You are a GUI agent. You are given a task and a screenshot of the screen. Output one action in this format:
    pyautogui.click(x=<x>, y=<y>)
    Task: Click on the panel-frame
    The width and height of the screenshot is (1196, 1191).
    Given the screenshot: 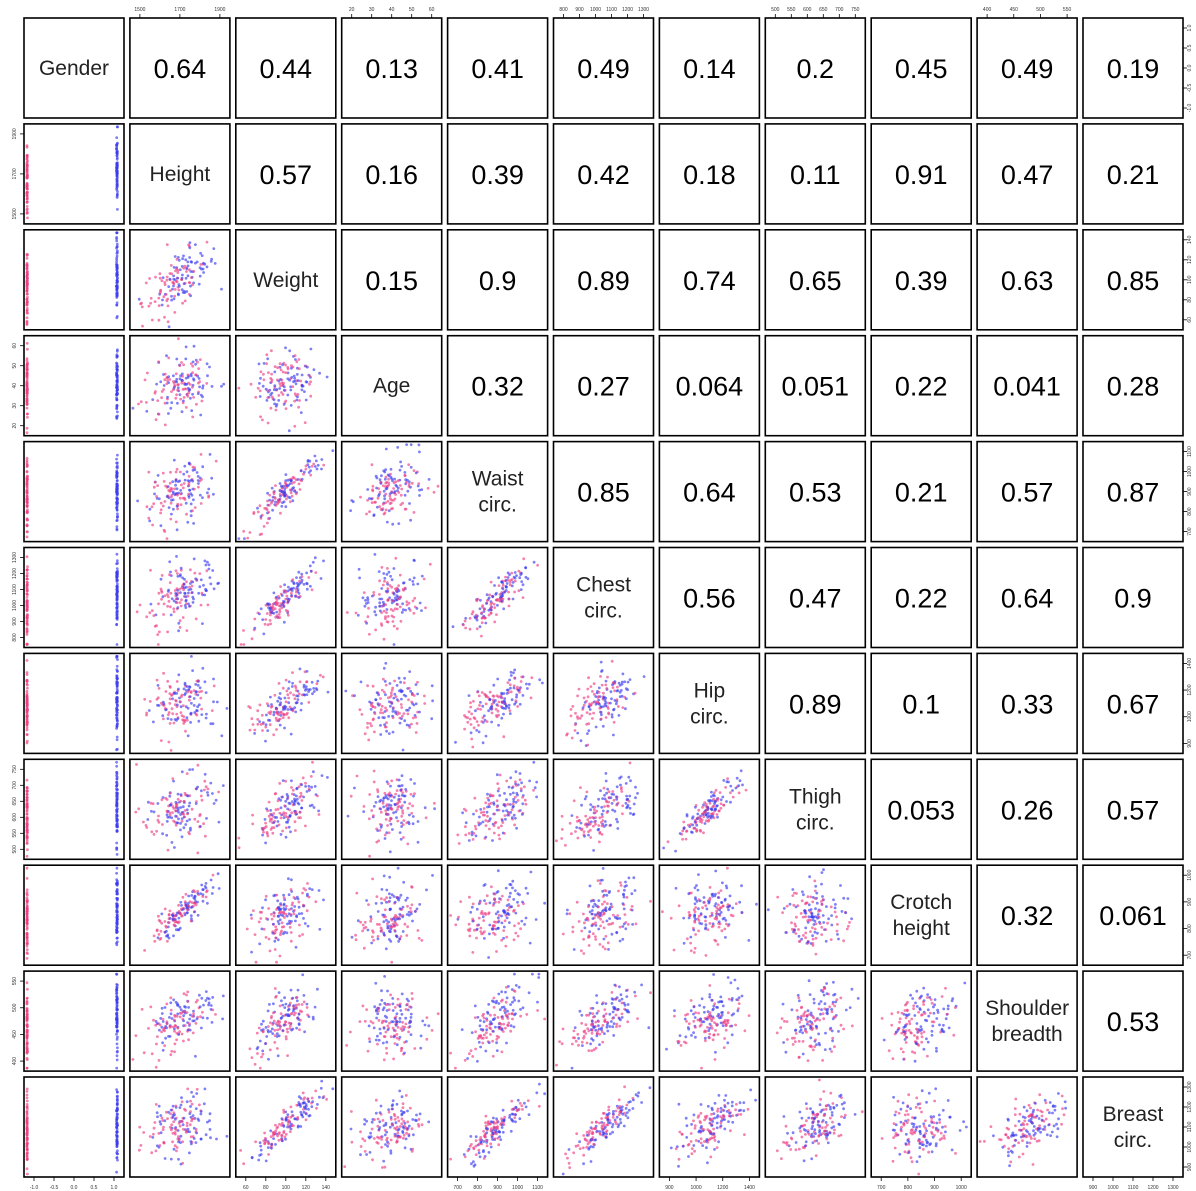 What is the action you would take?
    pyautogui.click(x=286, y=703)
    